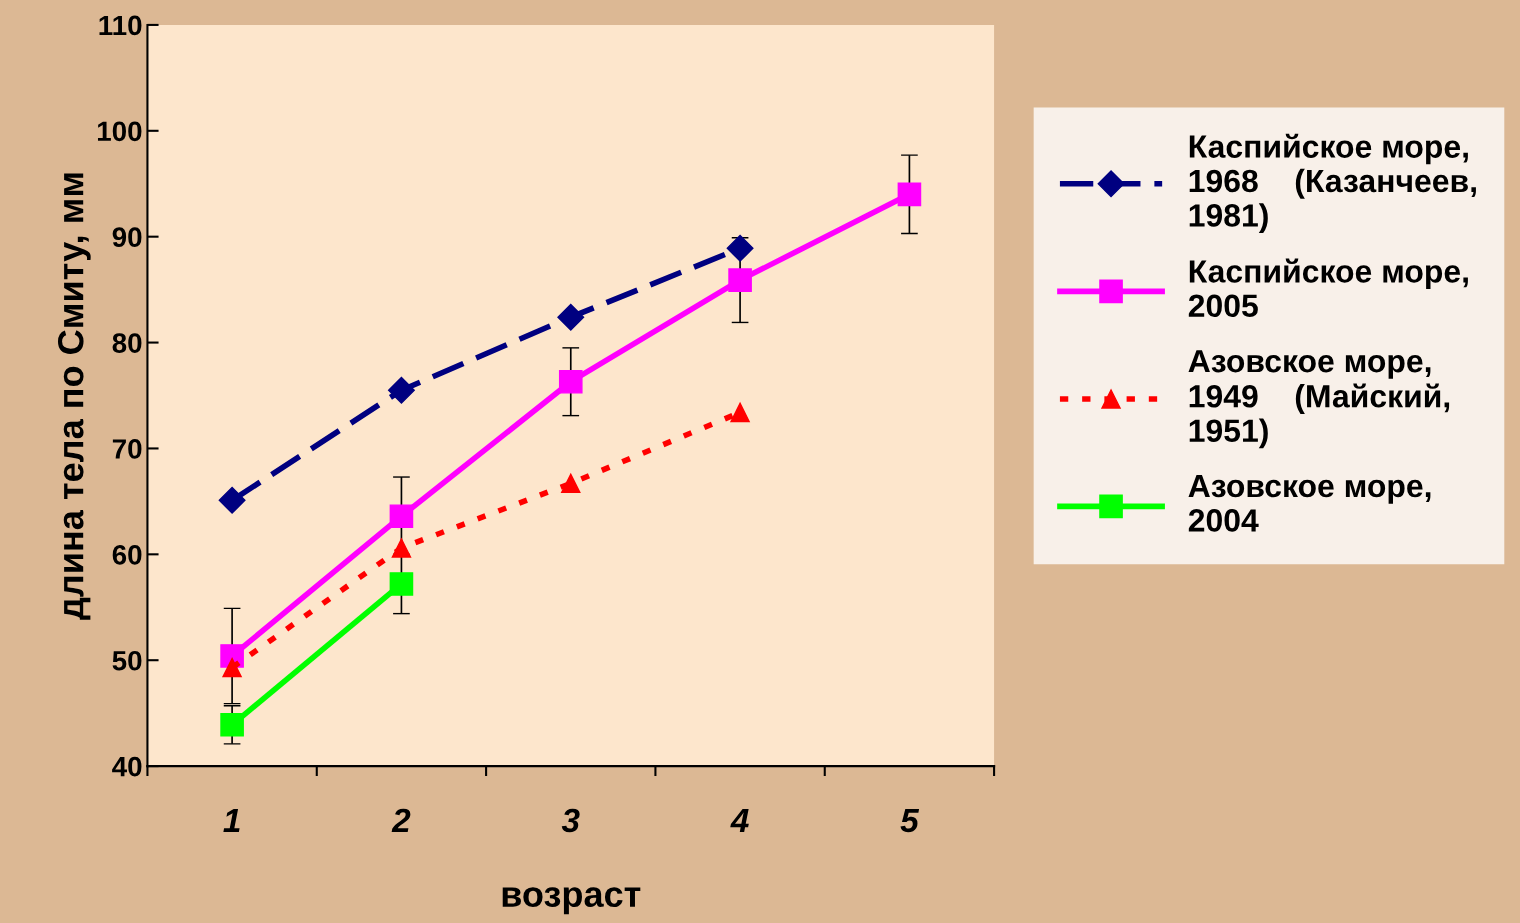  Describe the element at coordinates (74, 396) in the screenshot. I see `y-axis-title: длина тела по Смиту, мм` at that location.